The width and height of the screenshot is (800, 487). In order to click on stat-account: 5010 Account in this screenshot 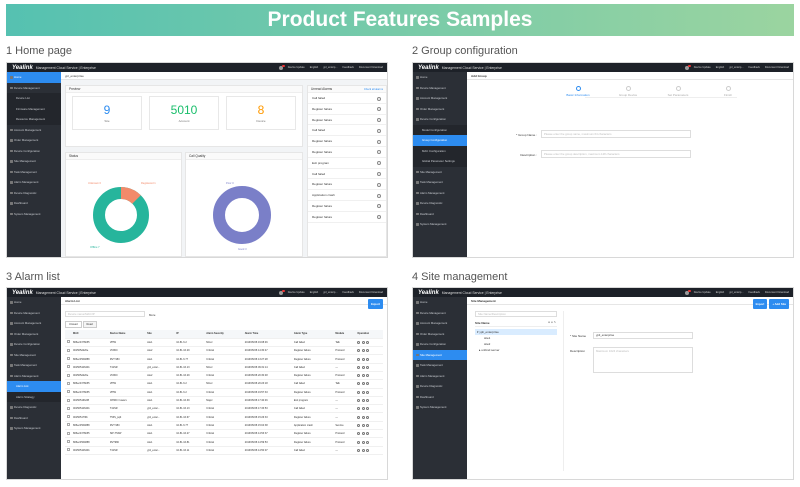, I will do `click(184, 113)`.